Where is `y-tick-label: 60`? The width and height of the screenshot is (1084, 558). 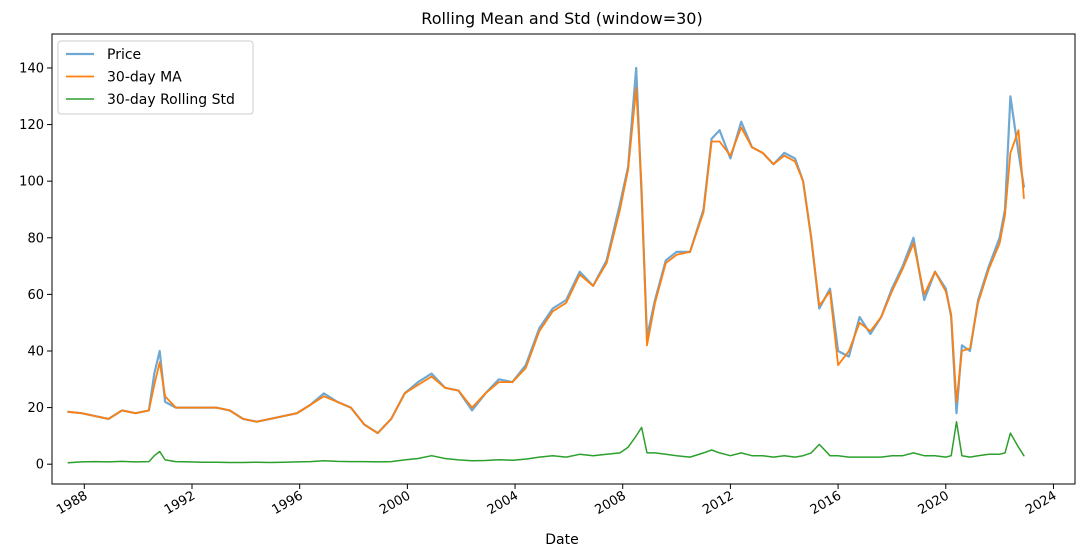 y-tick-label: 60 is located at coordinates (35, 295).